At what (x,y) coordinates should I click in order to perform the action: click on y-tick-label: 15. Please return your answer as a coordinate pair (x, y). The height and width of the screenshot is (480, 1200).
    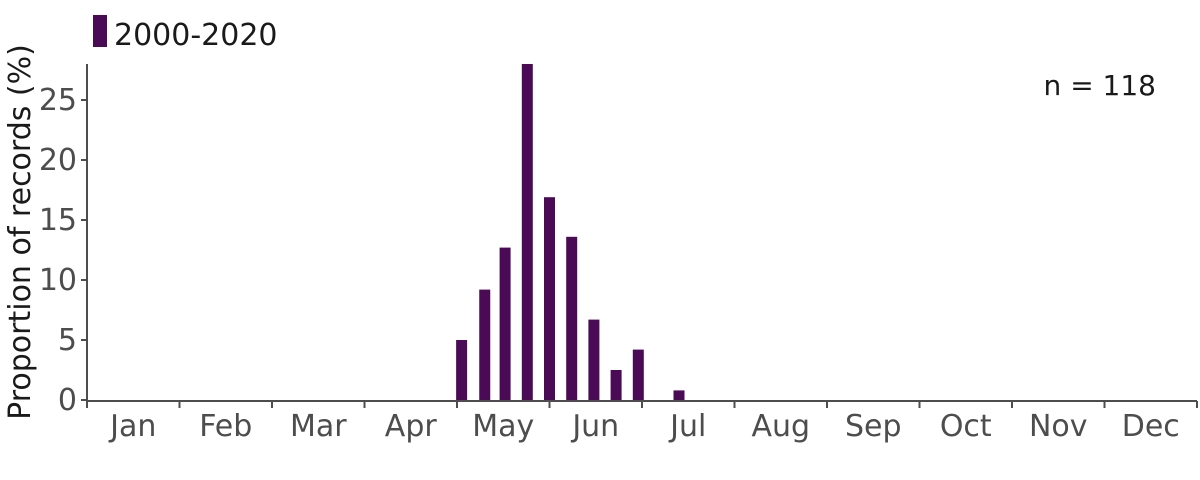
    Looking at the image, I should click on (58, 220).